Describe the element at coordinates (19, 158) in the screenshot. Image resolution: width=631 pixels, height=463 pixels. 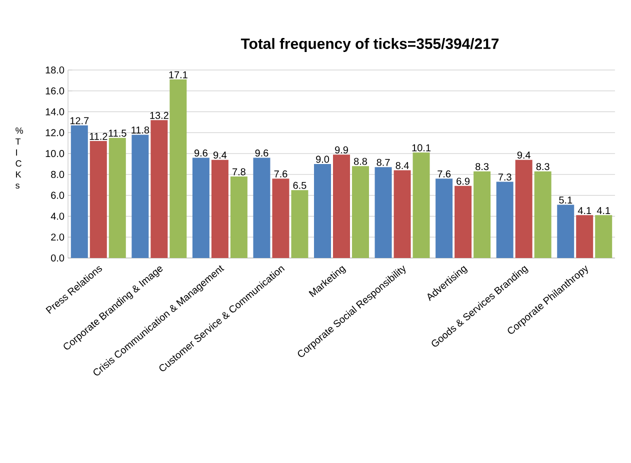
I see `y-axis-title: % T I C K s` at that location.